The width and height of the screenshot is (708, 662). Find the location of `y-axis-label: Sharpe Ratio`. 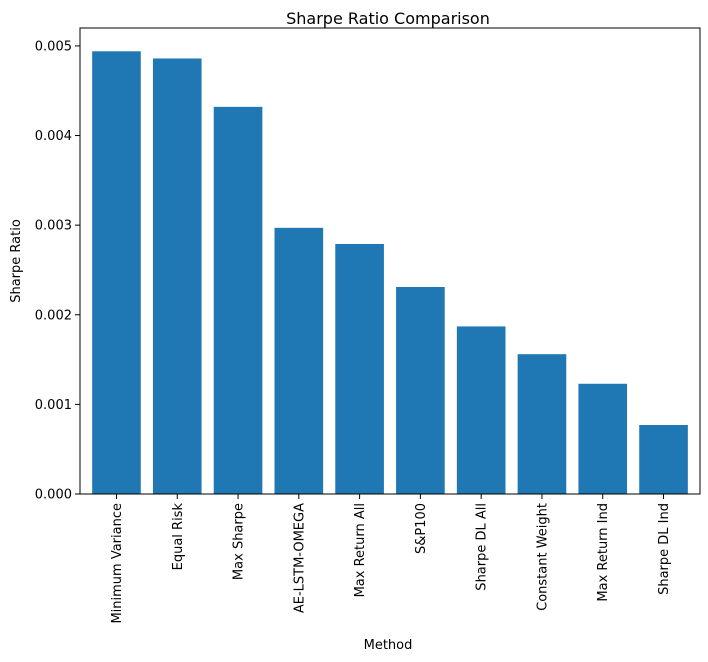

y-axis-label: Sharpe Ratio is located at coordinates (16, 261).